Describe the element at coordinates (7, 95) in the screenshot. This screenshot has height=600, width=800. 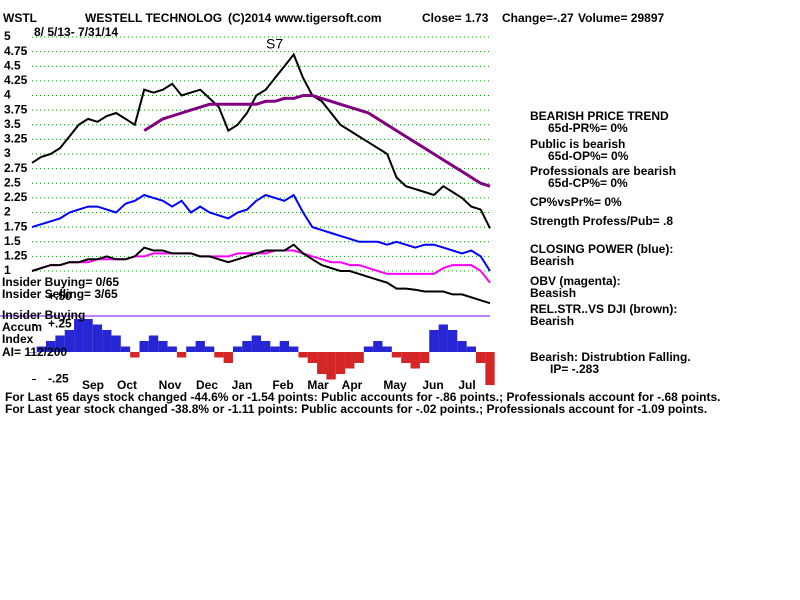
I see `y-tick-label: 4` at that location.